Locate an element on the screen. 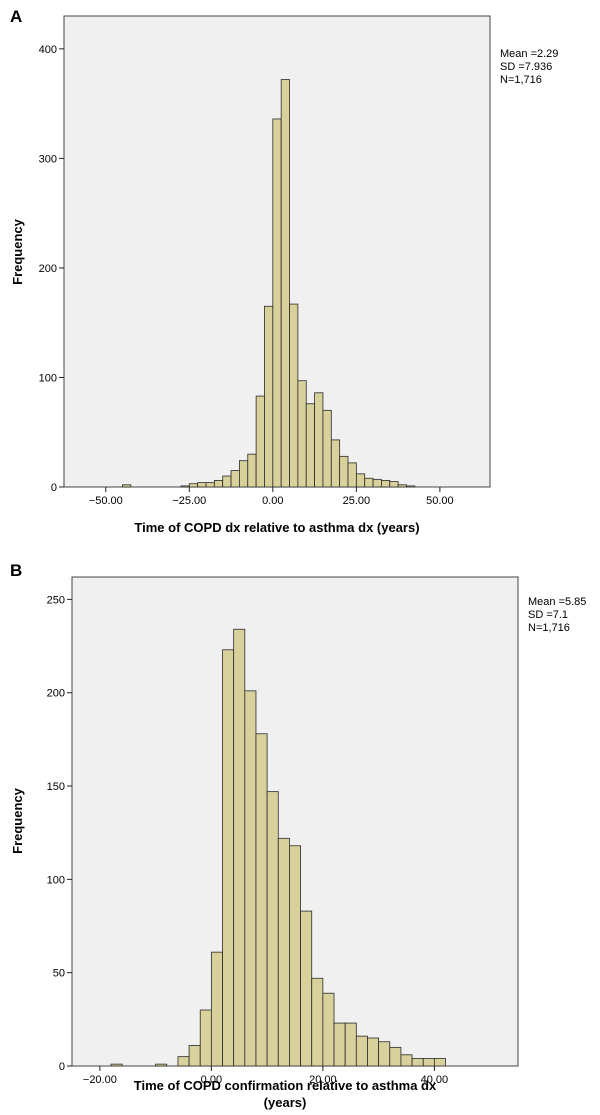 The width and height of the screenshot is (600, 1115). stat-n-b: N=1,716 is located at coordinates (549, 628).